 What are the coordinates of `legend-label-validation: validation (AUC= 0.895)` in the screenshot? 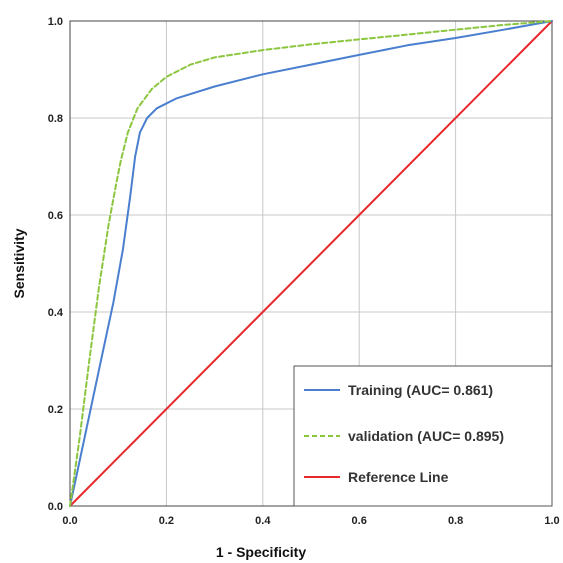 It's located at (426, 436).